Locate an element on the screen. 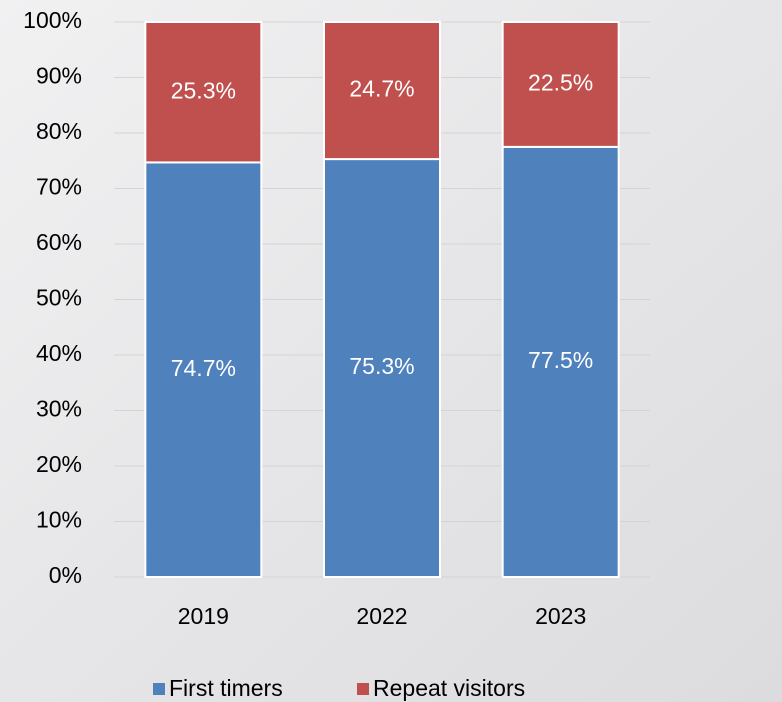 This screenshot has height=702, width=782. x-tick-label: 2022 is located at coordinates (381, 616).